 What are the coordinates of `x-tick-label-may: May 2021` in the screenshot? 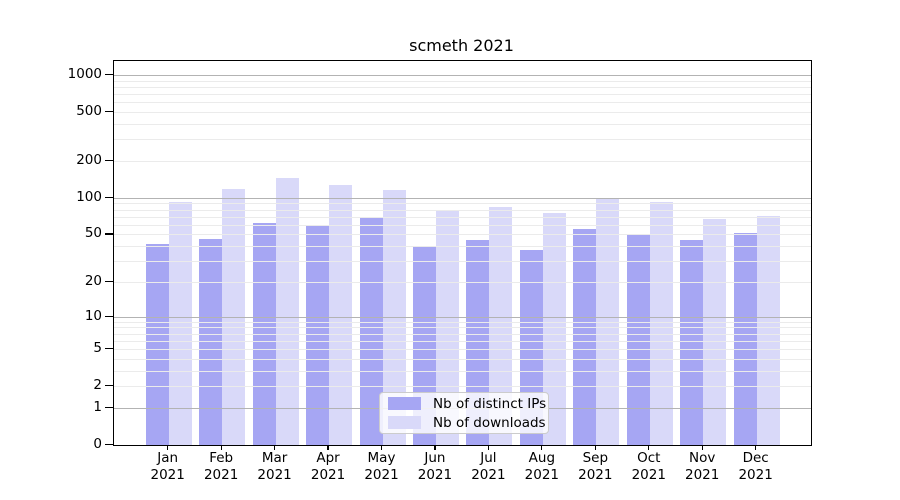 It's located at (382, 466).